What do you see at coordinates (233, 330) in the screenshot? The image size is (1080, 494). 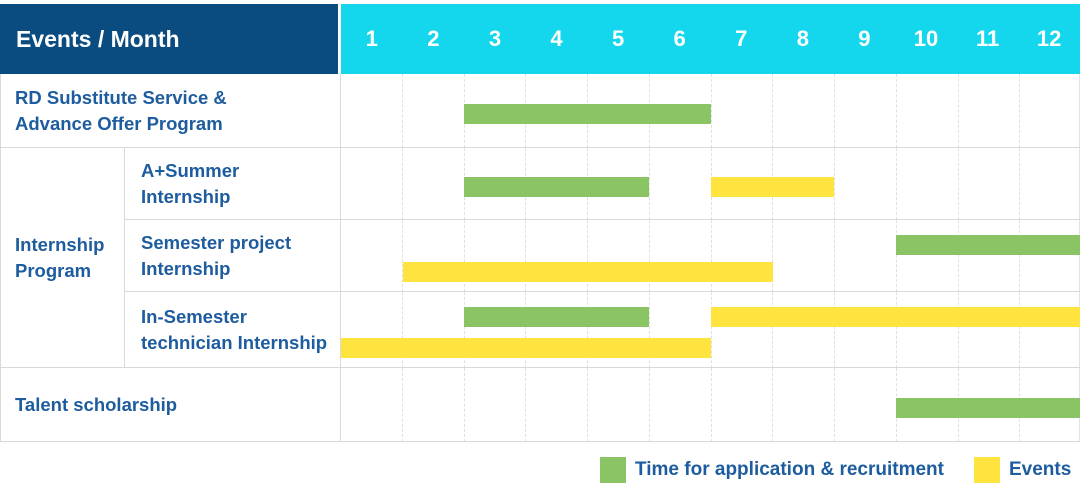 I see `row-label-3: In-Semester technician Internship` at bounding box center [233, 330].